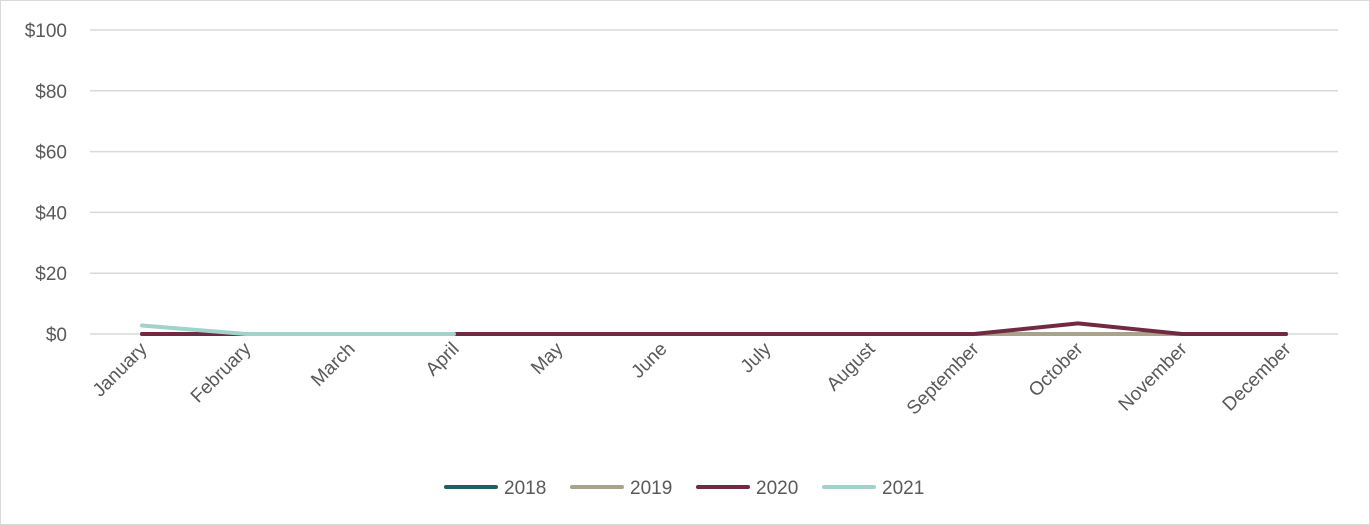 The height and width of the screenshot is (525, 1370). I want to click on y-tick-label: $40, so click(51, 213).